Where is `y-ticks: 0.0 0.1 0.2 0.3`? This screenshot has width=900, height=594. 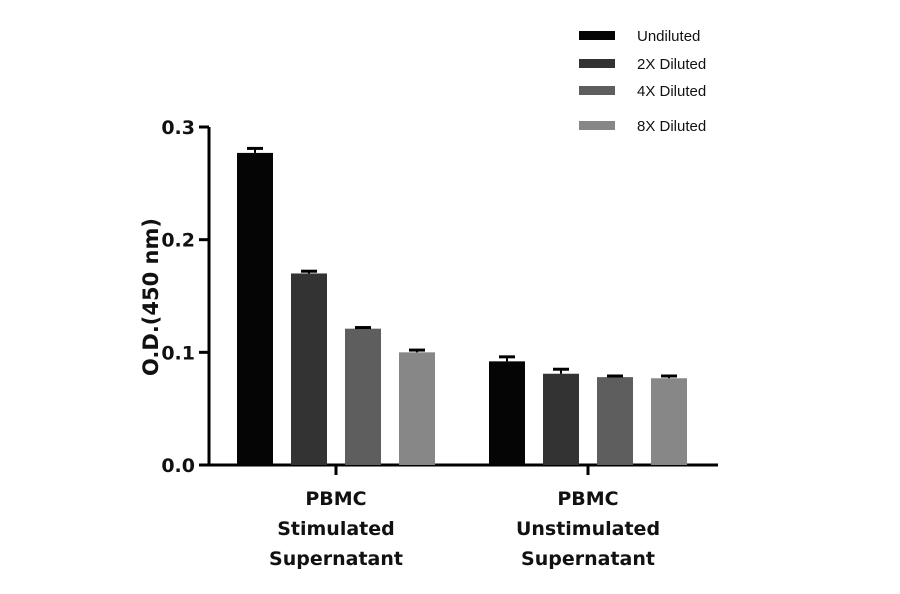
y-ticks: 0.0 0.1 0.2 0.3 is located at coordinates (185, 297).